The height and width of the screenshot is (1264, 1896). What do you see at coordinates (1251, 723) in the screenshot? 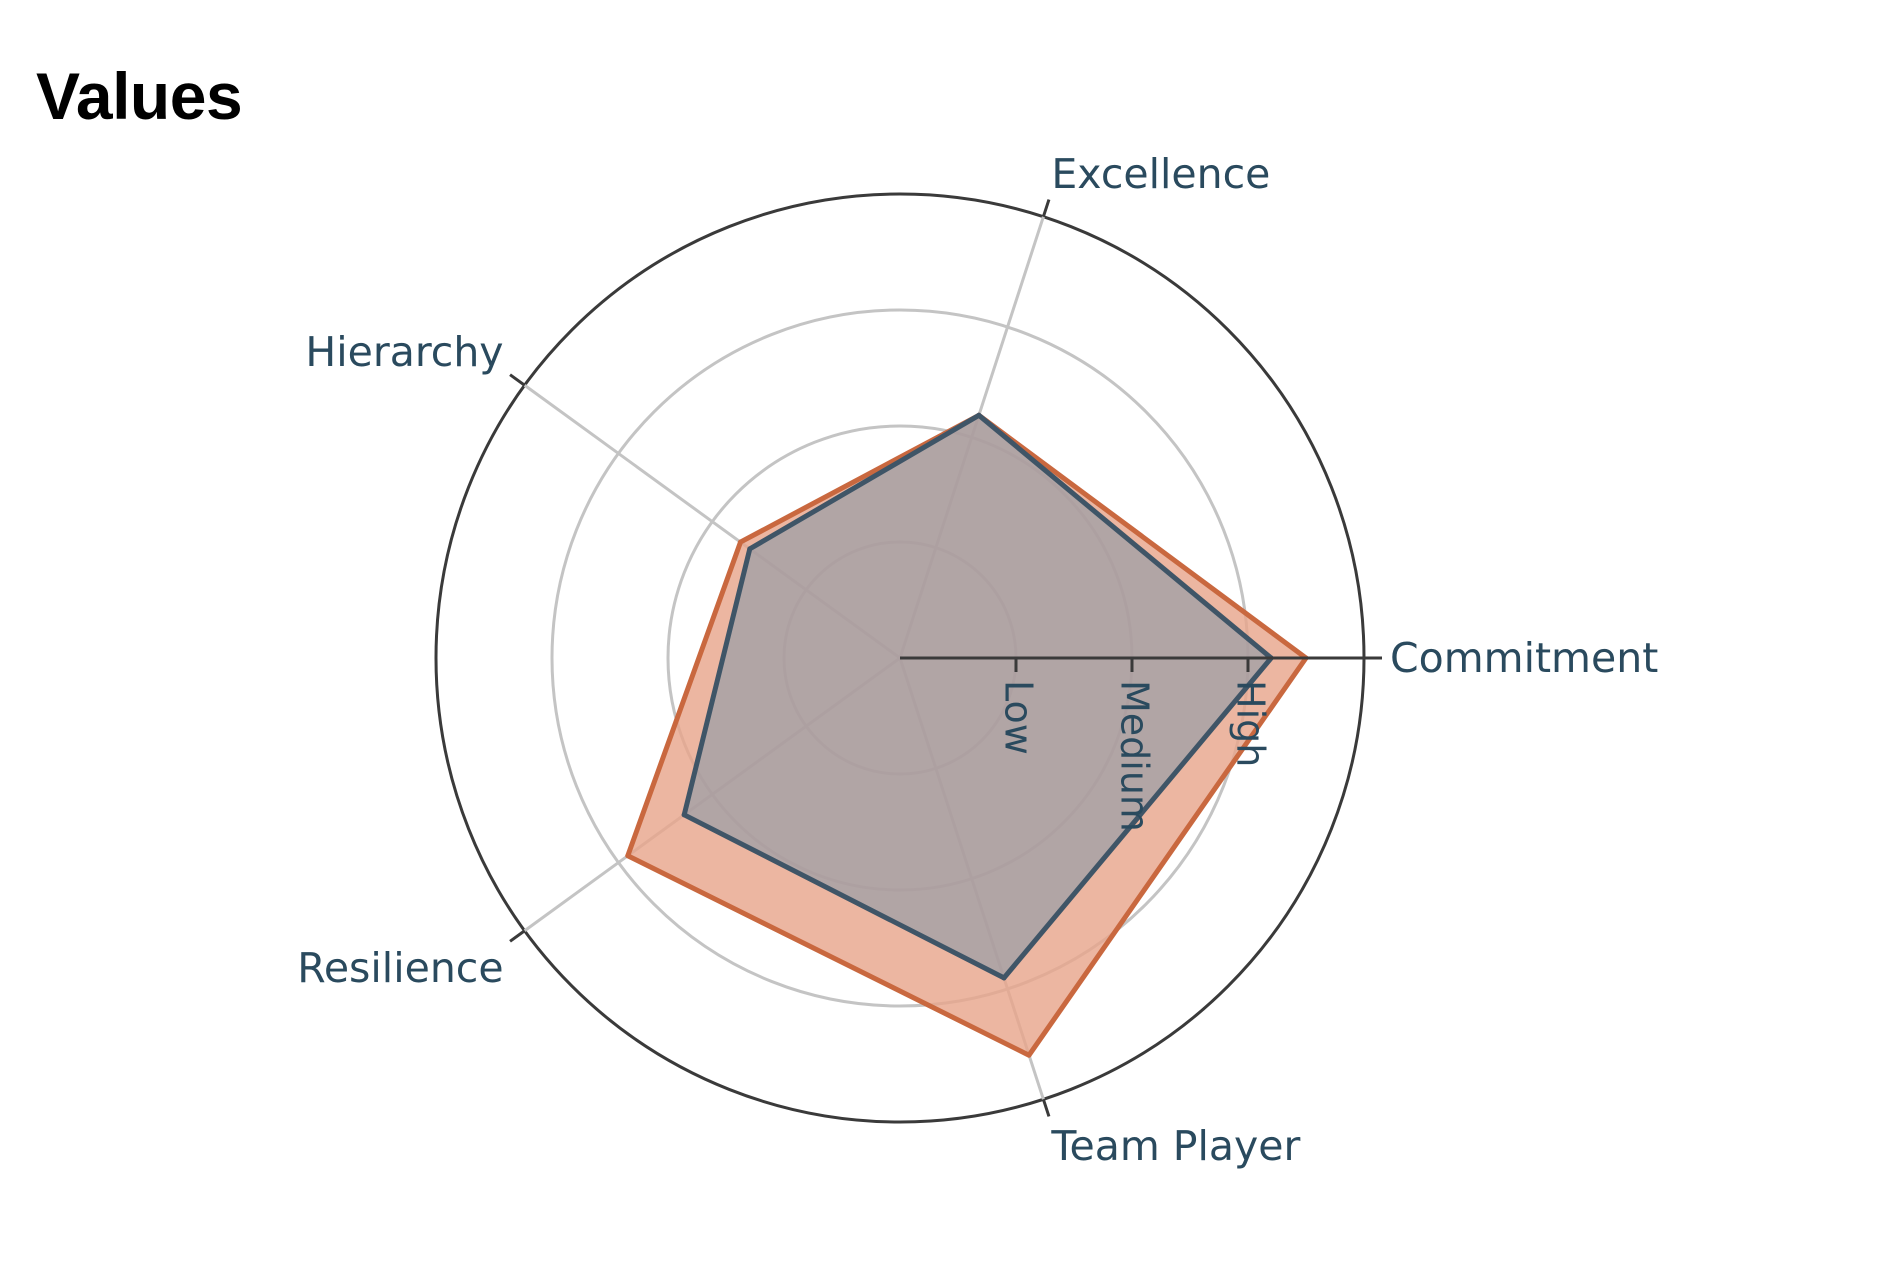
I see `radial-tick-label: High` at bounding box center [1251, 723].